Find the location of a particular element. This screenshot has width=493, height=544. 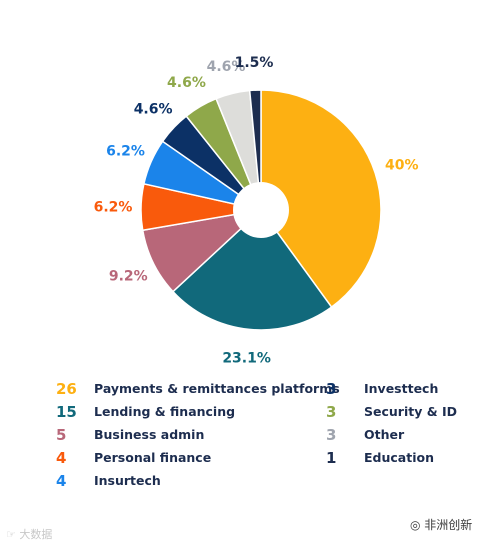

slice-label-lending-financing: 23.1% is located at coordinates (246, 358).